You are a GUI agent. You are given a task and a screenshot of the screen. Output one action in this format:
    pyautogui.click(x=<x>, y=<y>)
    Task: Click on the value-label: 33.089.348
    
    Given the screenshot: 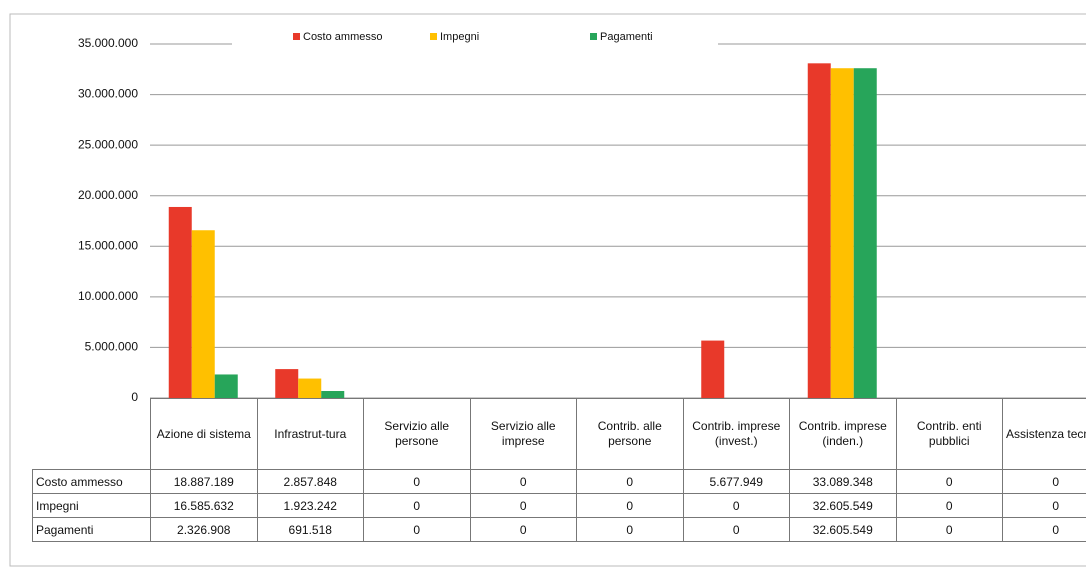 What is the action you would take?
    pyautogui.click(x=843, y=481)
    